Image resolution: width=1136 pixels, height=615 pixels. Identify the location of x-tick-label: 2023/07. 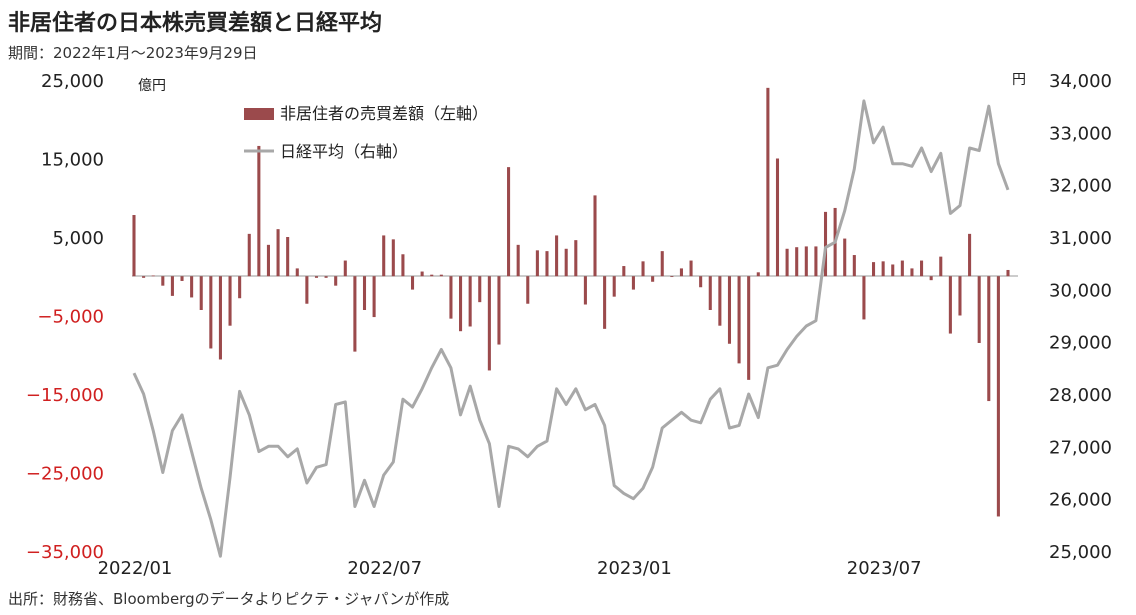
(884, 568).